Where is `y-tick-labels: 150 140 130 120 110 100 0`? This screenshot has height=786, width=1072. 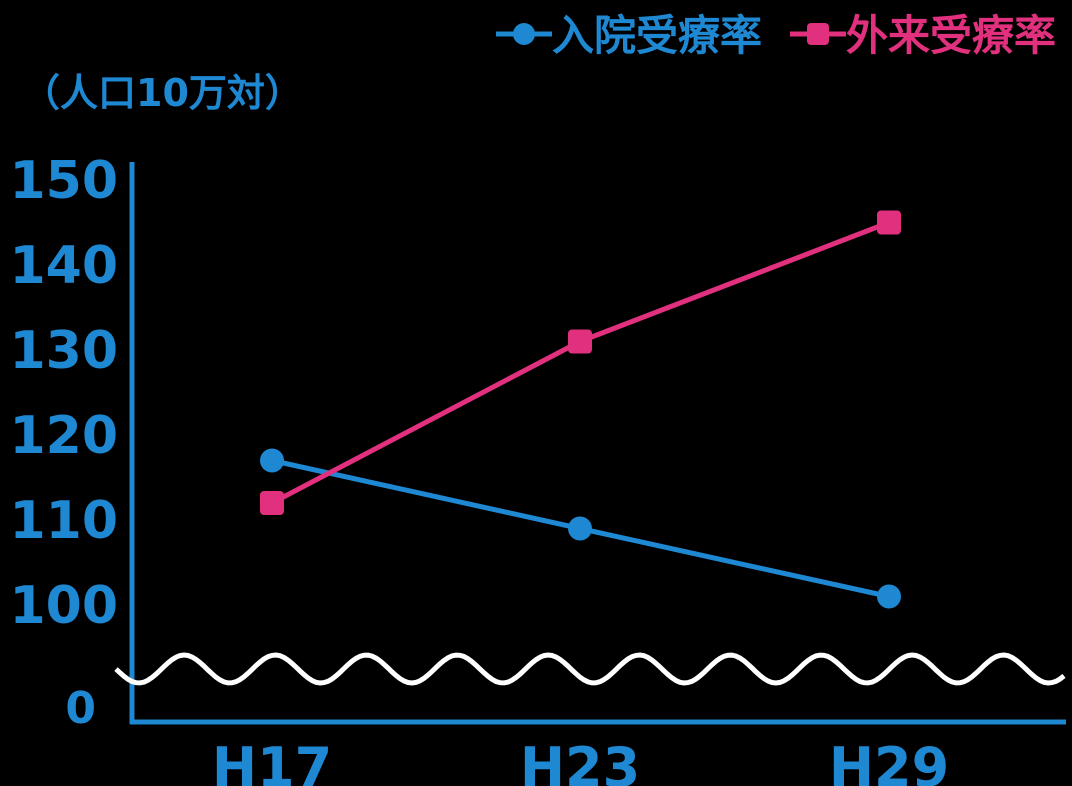 y-tick-labels: 150 140 130 120 110 100 0 is located at coordinates (63, 442).